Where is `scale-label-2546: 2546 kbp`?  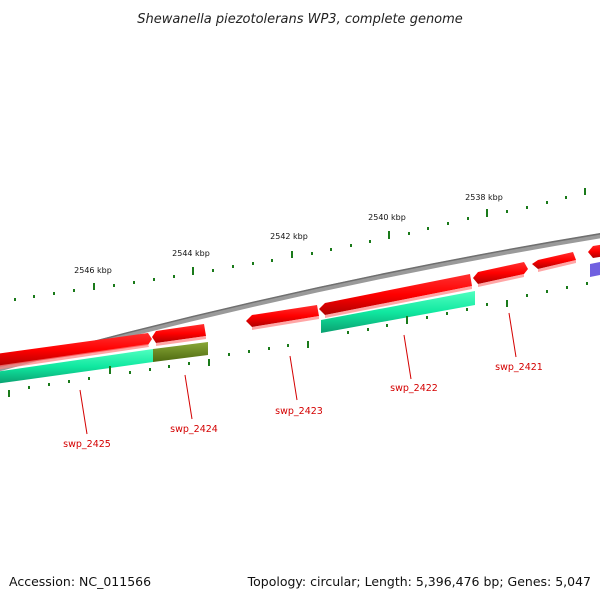 scale-label-2546: 2546 kbp is located at coordinates (93, 270).